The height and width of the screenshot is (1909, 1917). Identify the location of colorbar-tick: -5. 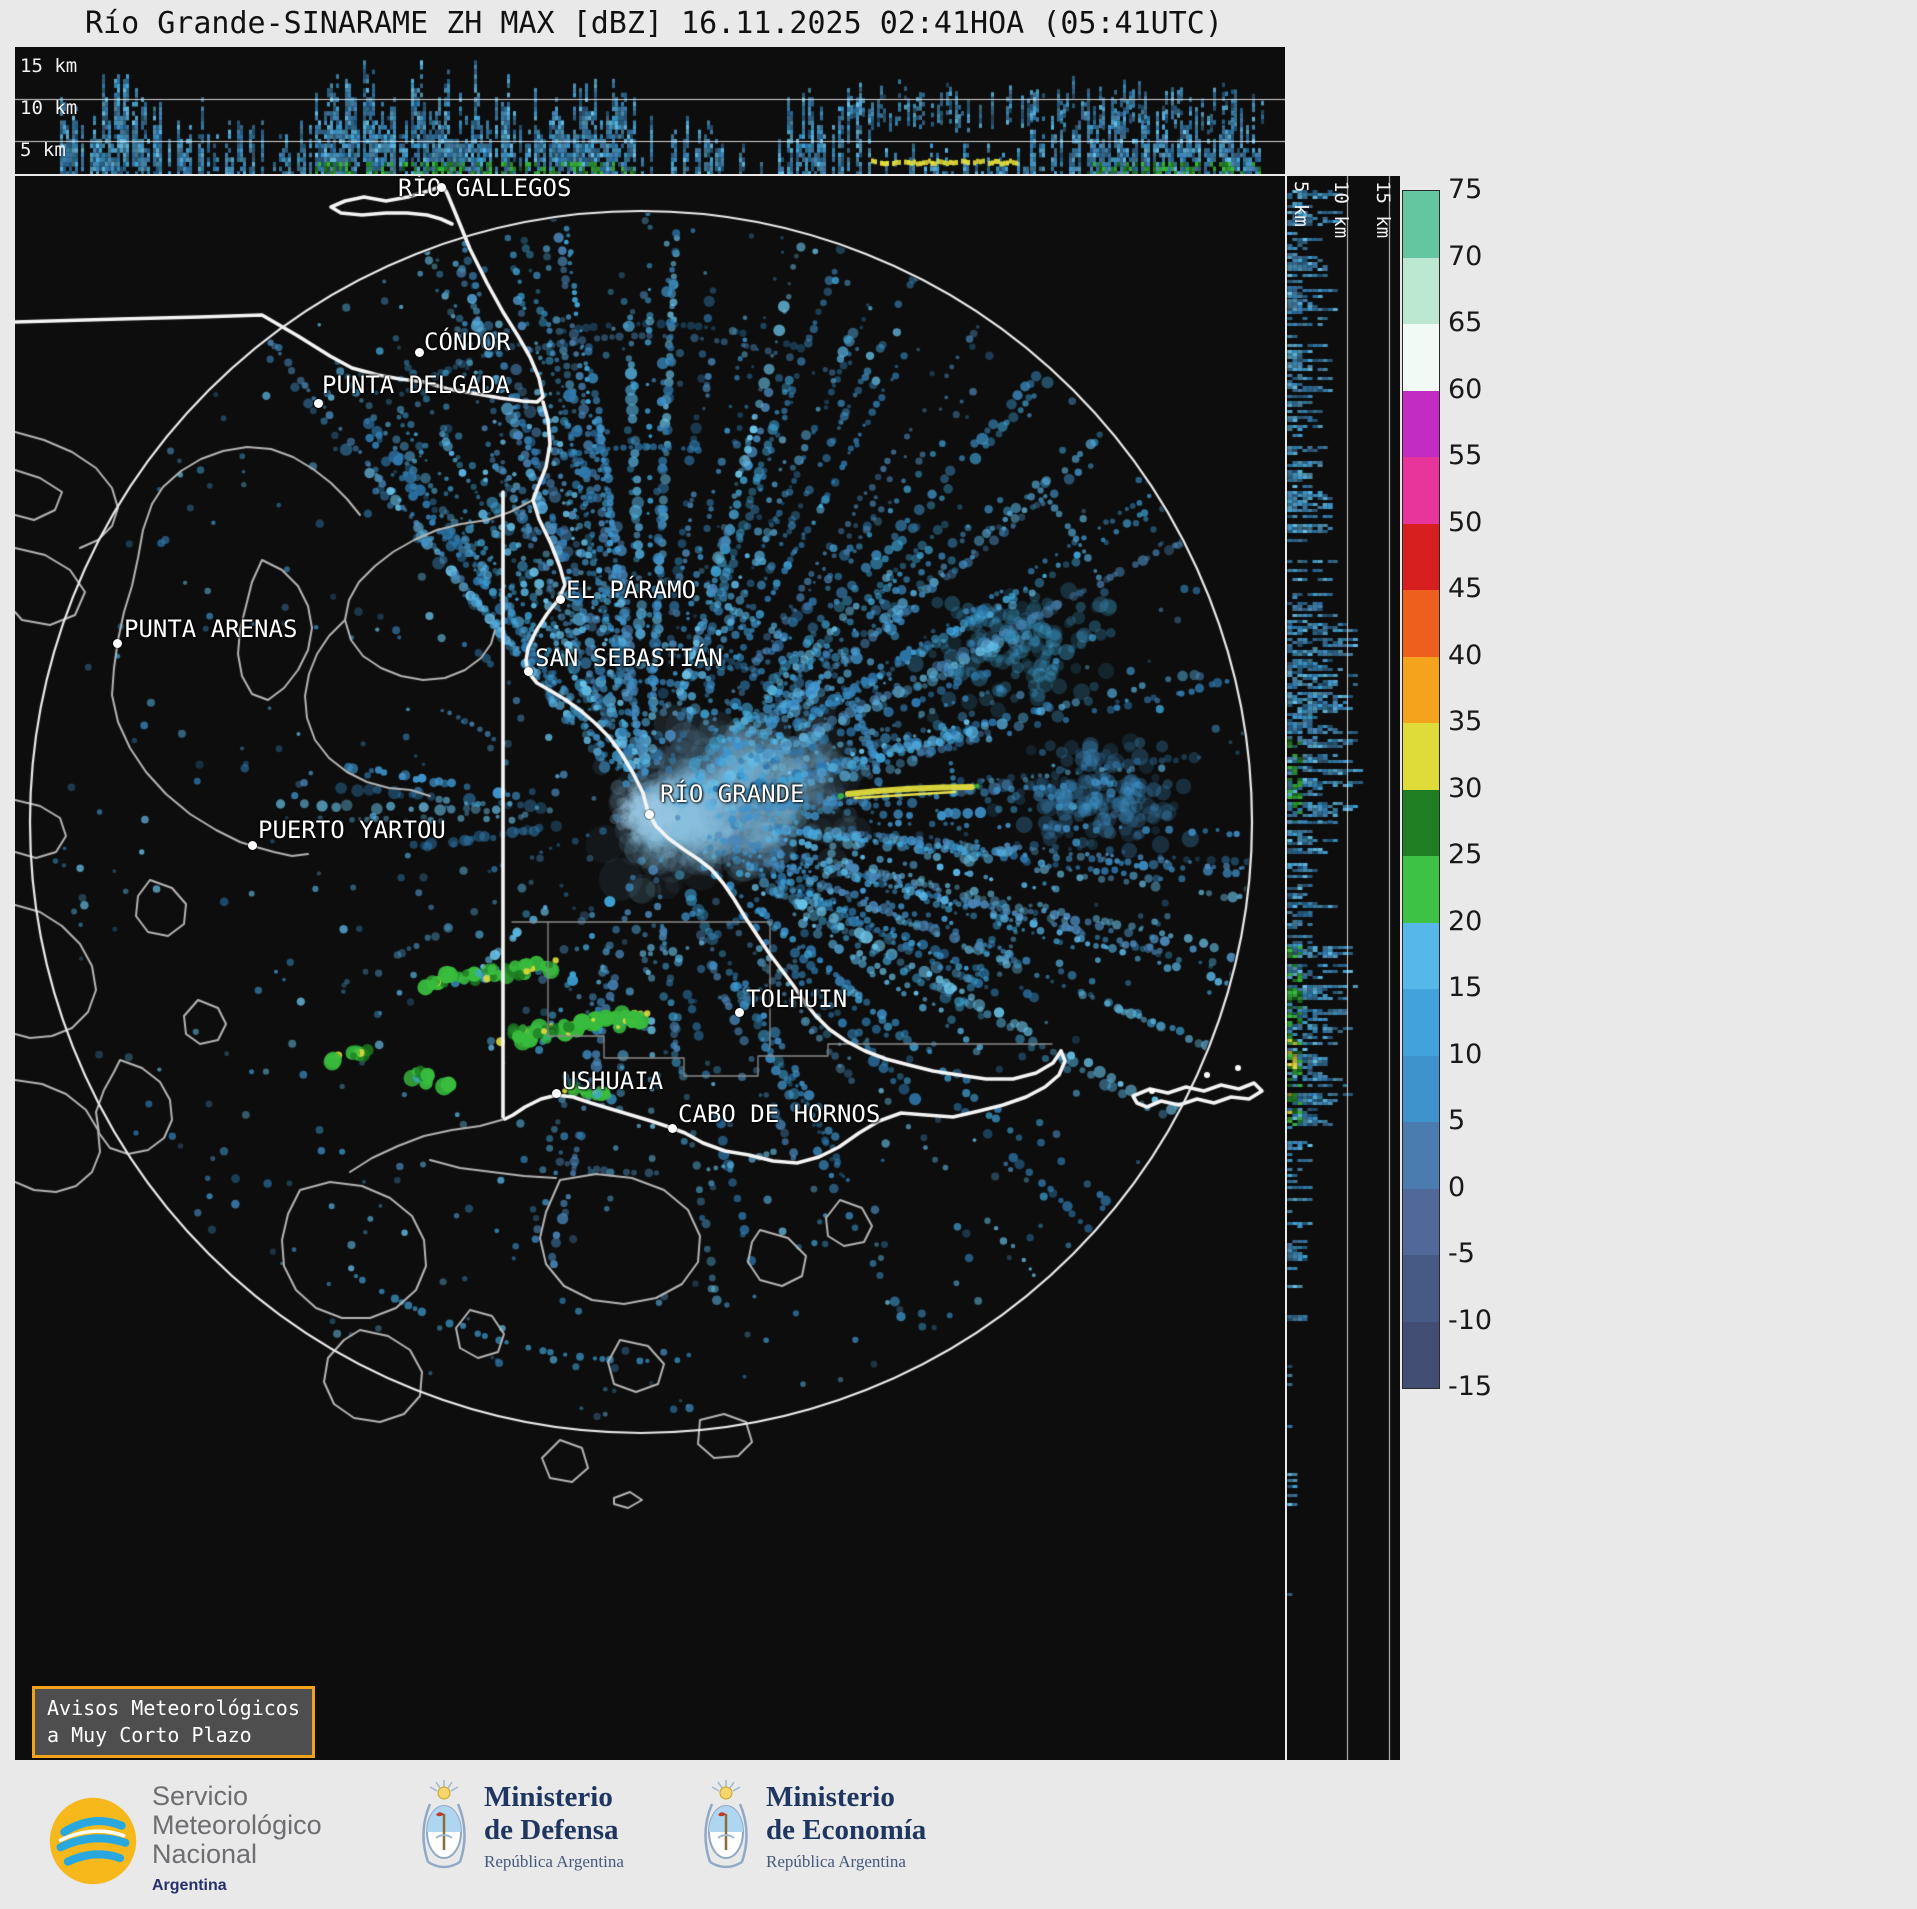
(1461, 1253).